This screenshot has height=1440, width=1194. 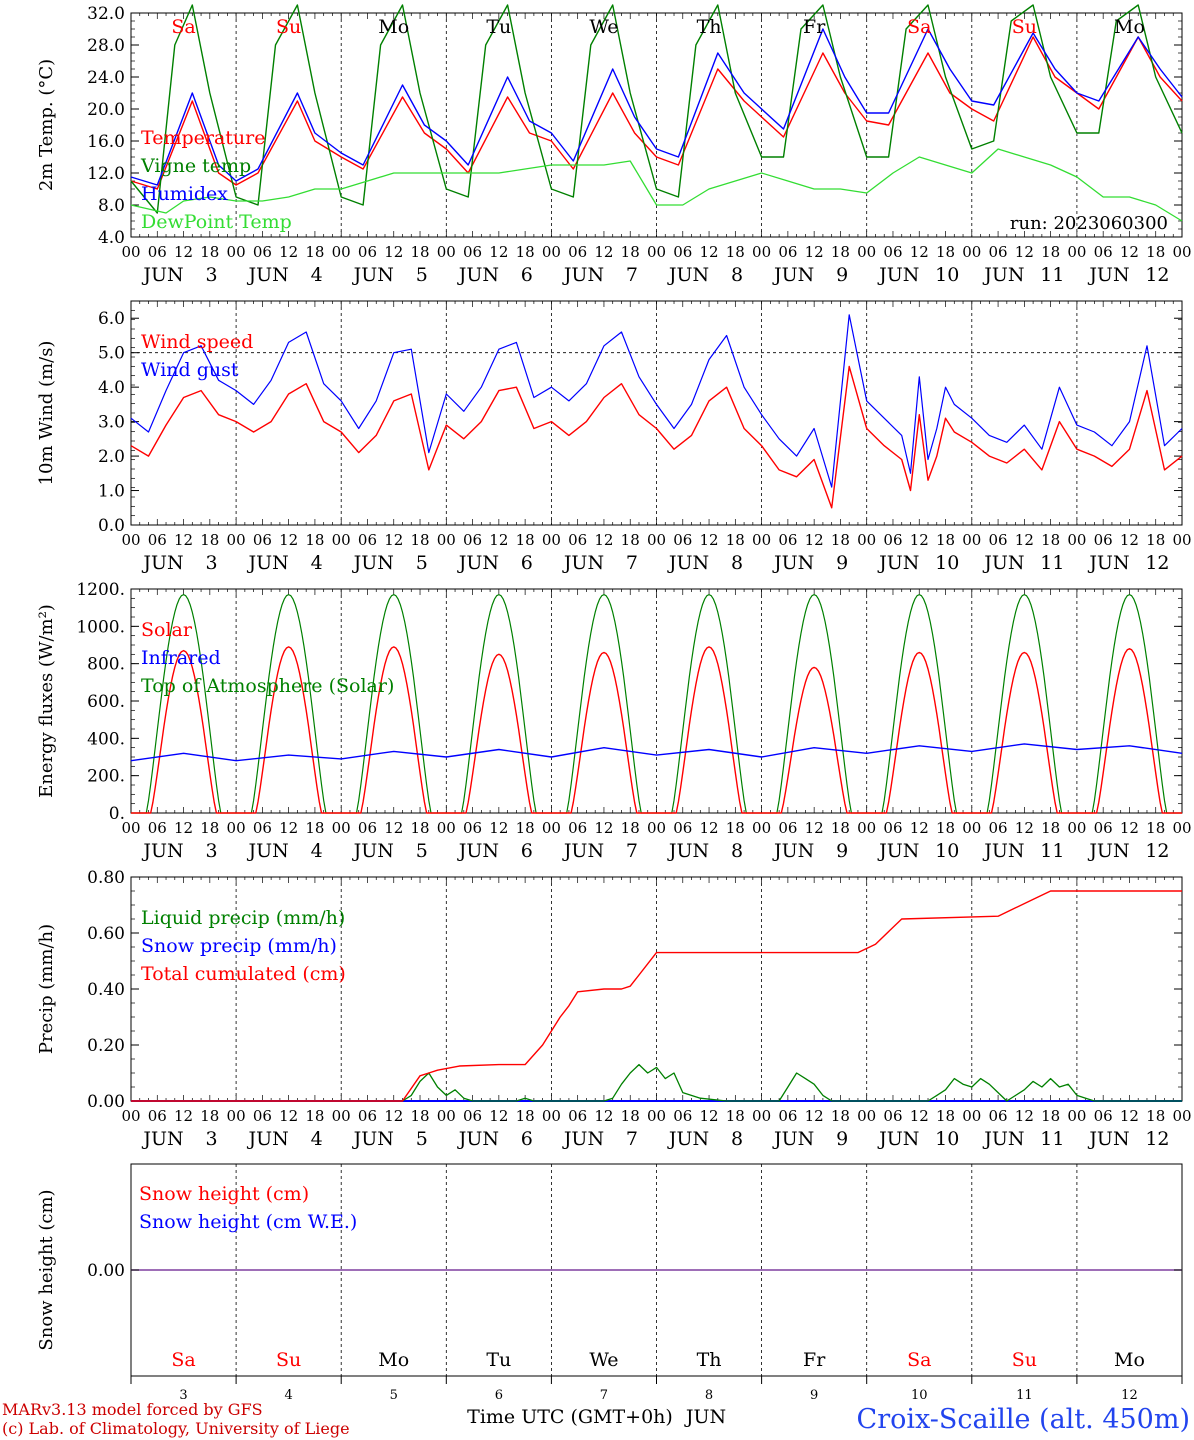 I want to click on y-tick-label: 4.0, so click(x=111, y=388).